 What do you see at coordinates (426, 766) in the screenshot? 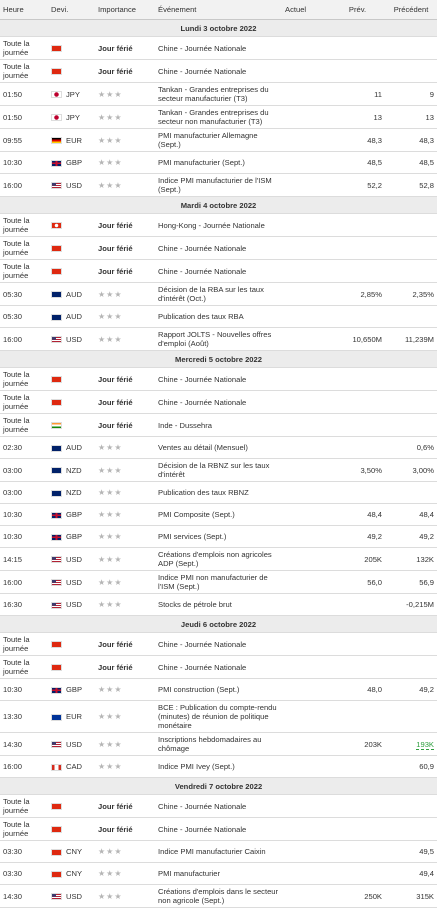
I see `previous-value: 60,9` at bounding box center [426, 766].